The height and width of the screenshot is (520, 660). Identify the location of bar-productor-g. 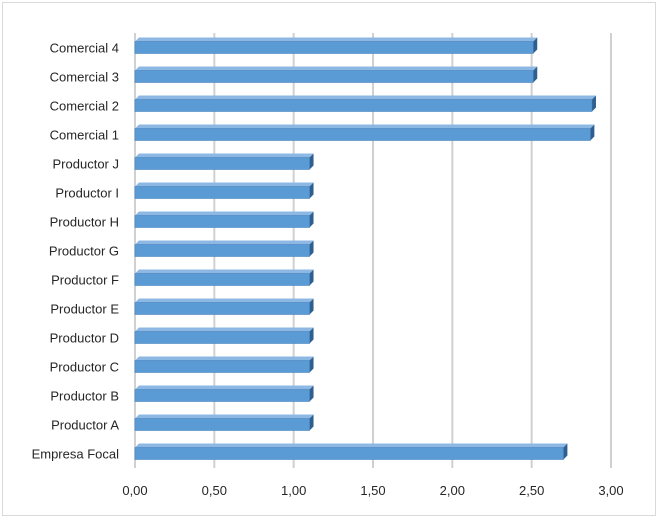
(224, 248).